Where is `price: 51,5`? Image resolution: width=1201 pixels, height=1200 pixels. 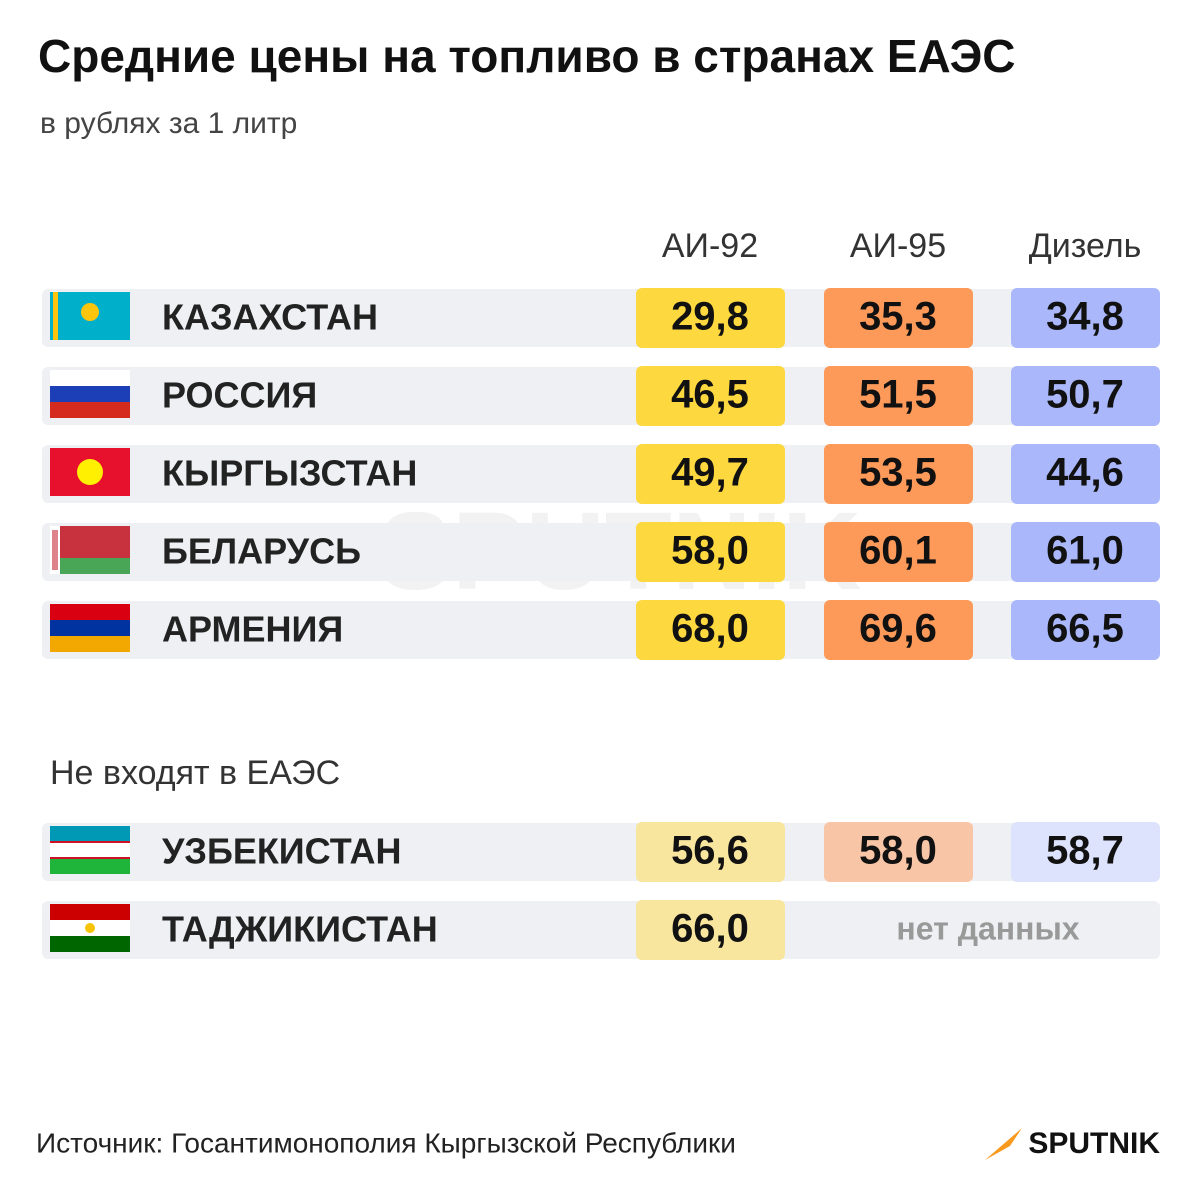 price: 51,5 is located at coordinates (898, 395).